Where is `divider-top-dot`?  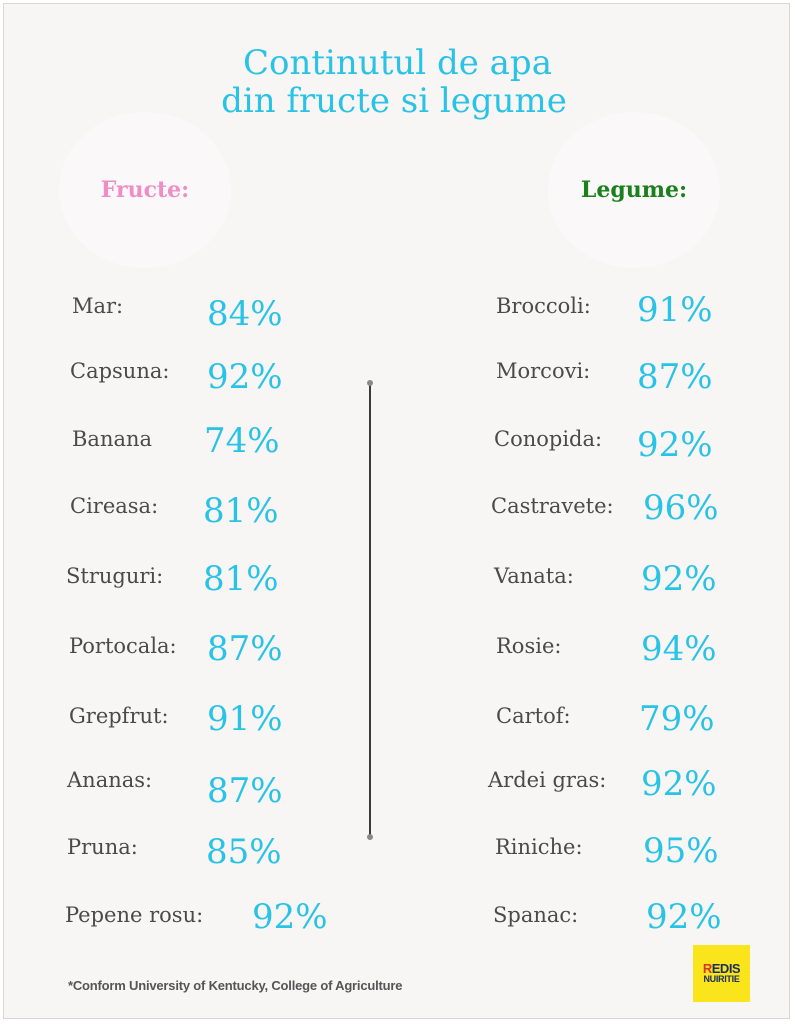
divider-top-dot is located at coordinates (370, 383).